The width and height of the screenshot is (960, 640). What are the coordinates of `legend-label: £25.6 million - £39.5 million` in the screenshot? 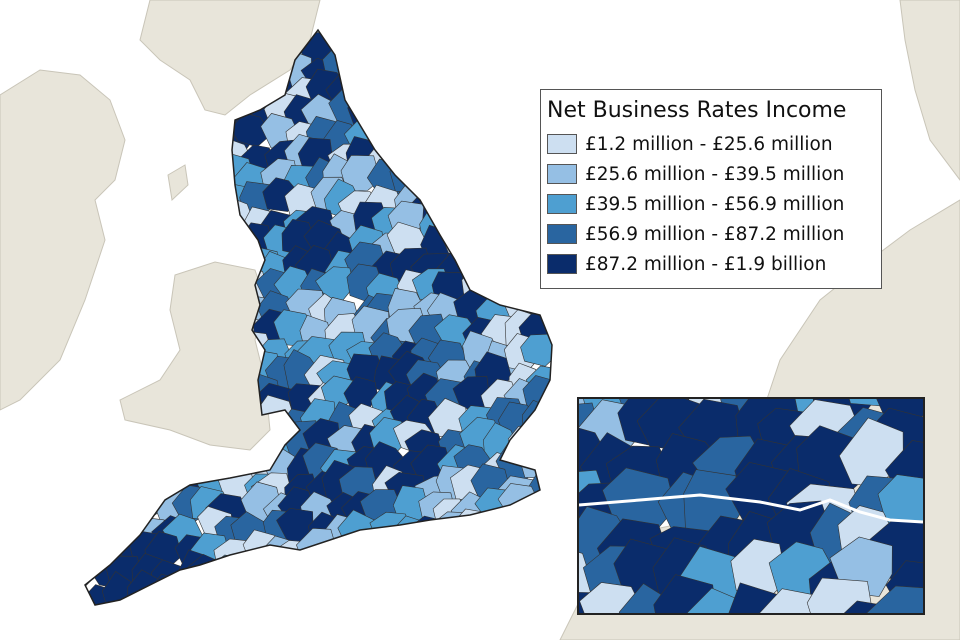 It's located at (715, 174).